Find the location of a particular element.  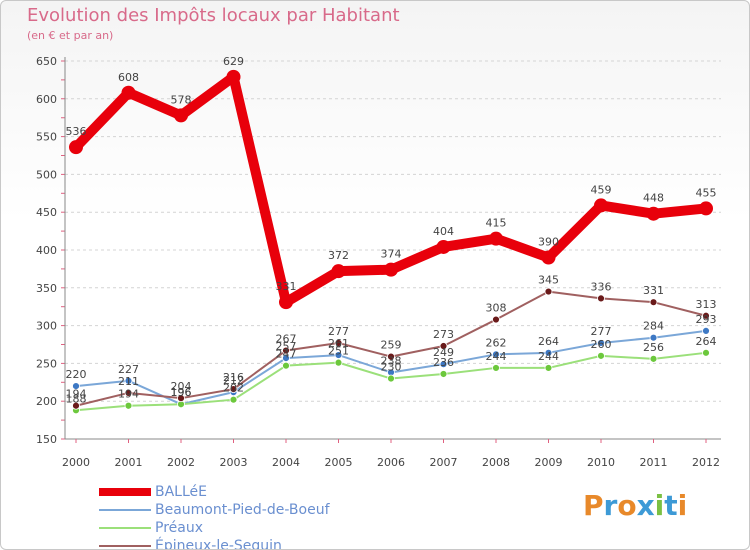

data-label: 390 is located at coordinates (548, 242).